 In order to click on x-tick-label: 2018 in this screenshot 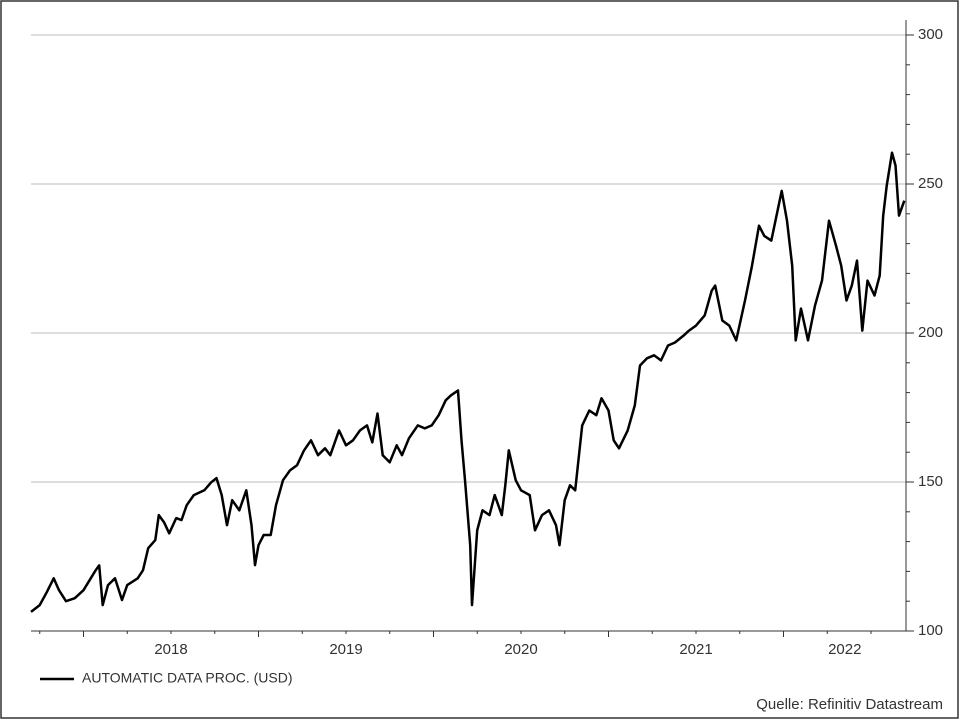, I will do `click(170, 649)`.